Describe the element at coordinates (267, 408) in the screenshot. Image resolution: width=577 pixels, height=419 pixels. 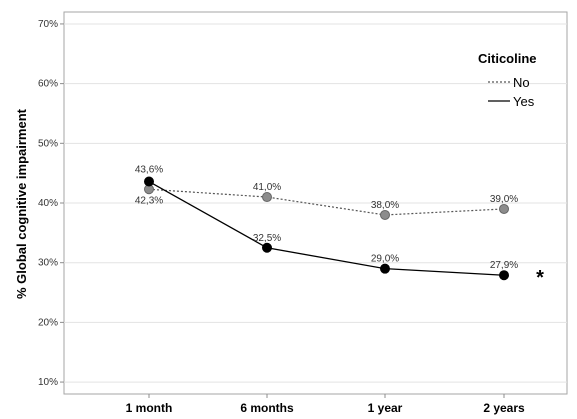
I see `x-tick-label: 6 months` at that location.